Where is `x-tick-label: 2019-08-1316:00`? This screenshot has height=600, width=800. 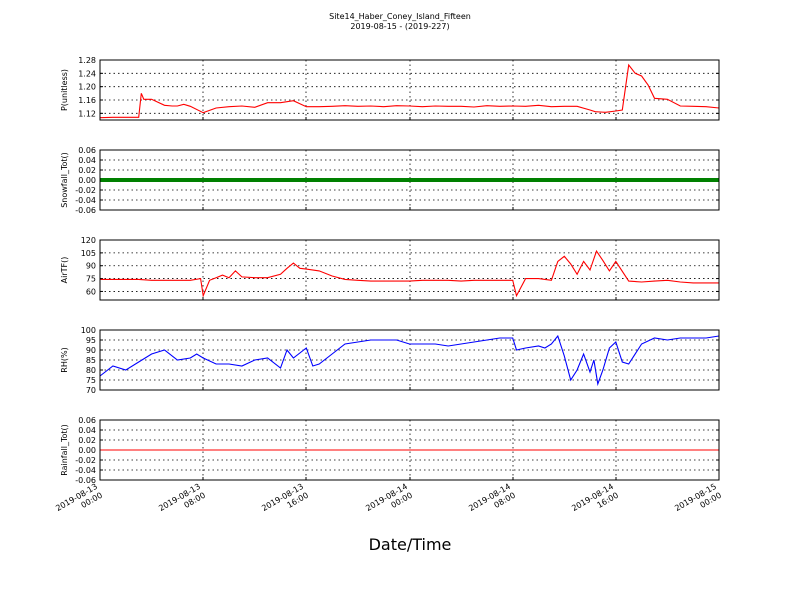 x-tick-label: 2019-08-1316:00 is located at coordinates (285, 502).